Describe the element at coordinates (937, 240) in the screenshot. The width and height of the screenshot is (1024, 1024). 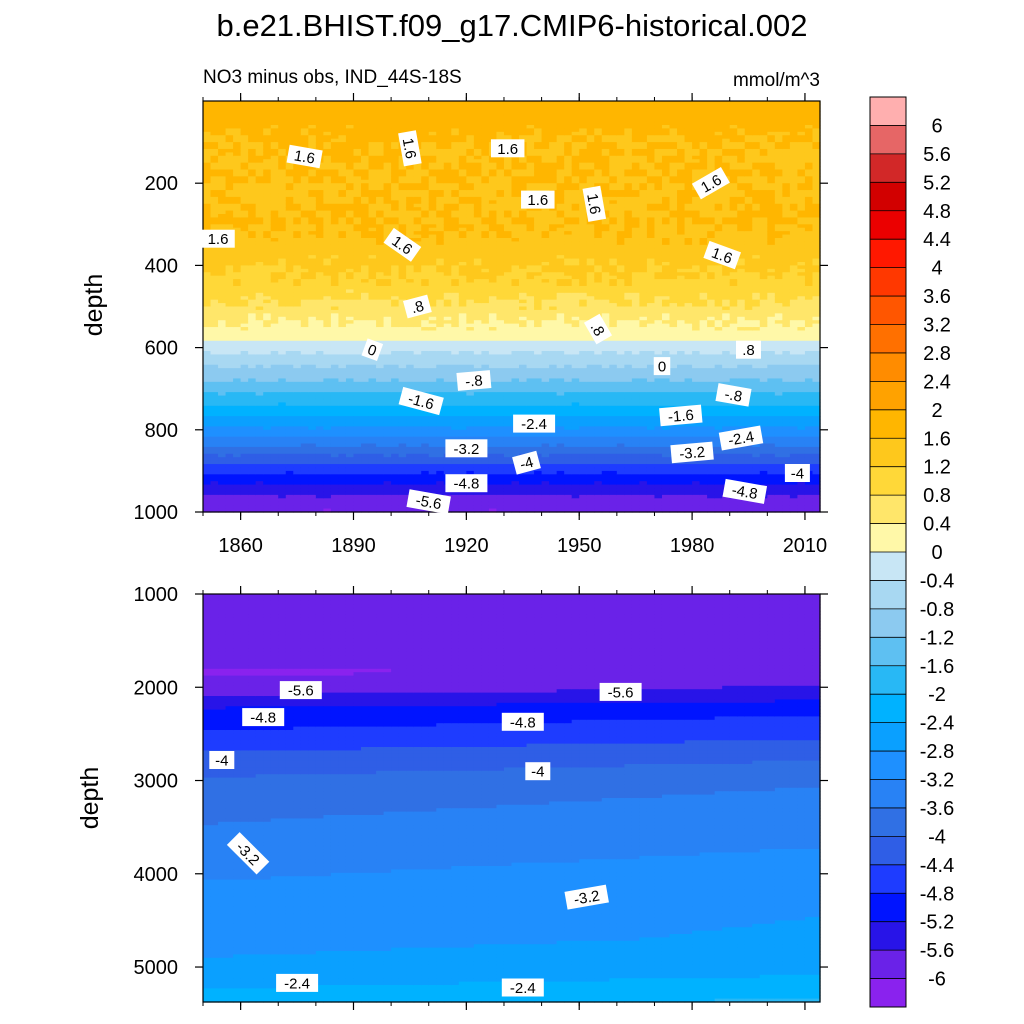
I see `colorbar-label: 4.4` at that location.